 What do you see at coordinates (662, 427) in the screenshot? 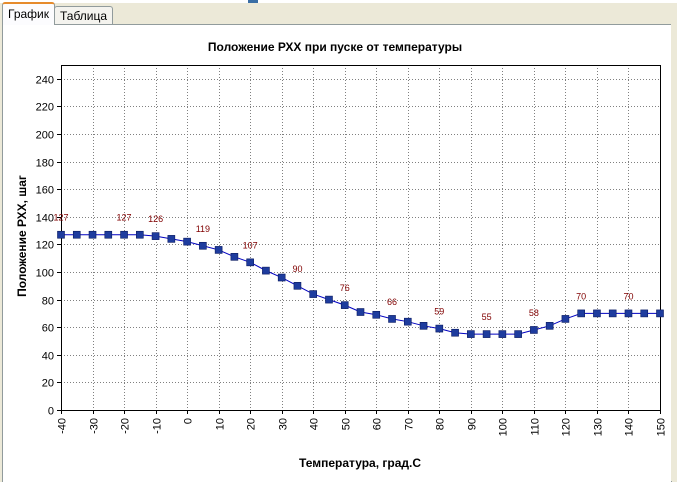
I see `x-tick-label: 150` at bounding box center [662, 427].